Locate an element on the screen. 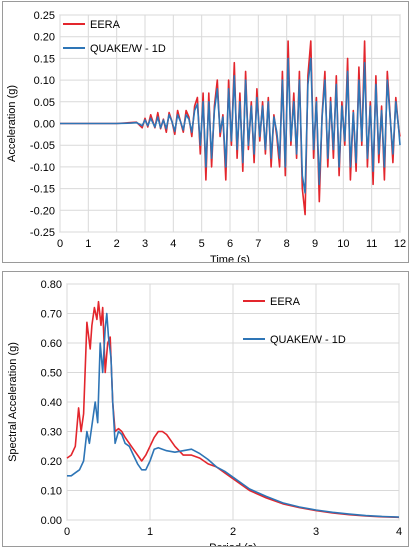  y-tick-label: 0.60 is located at coordinates (51, 344).